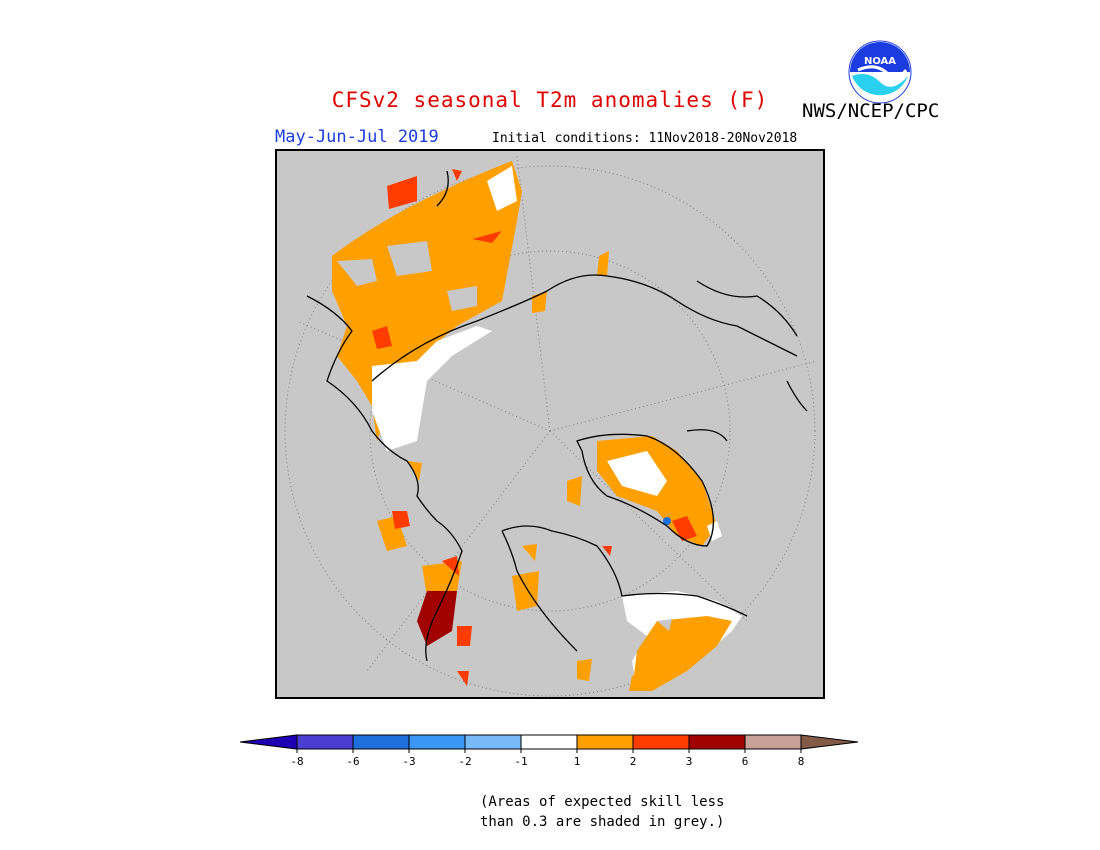  I want to click on legend-tick-label: 6, so click(745, 761).